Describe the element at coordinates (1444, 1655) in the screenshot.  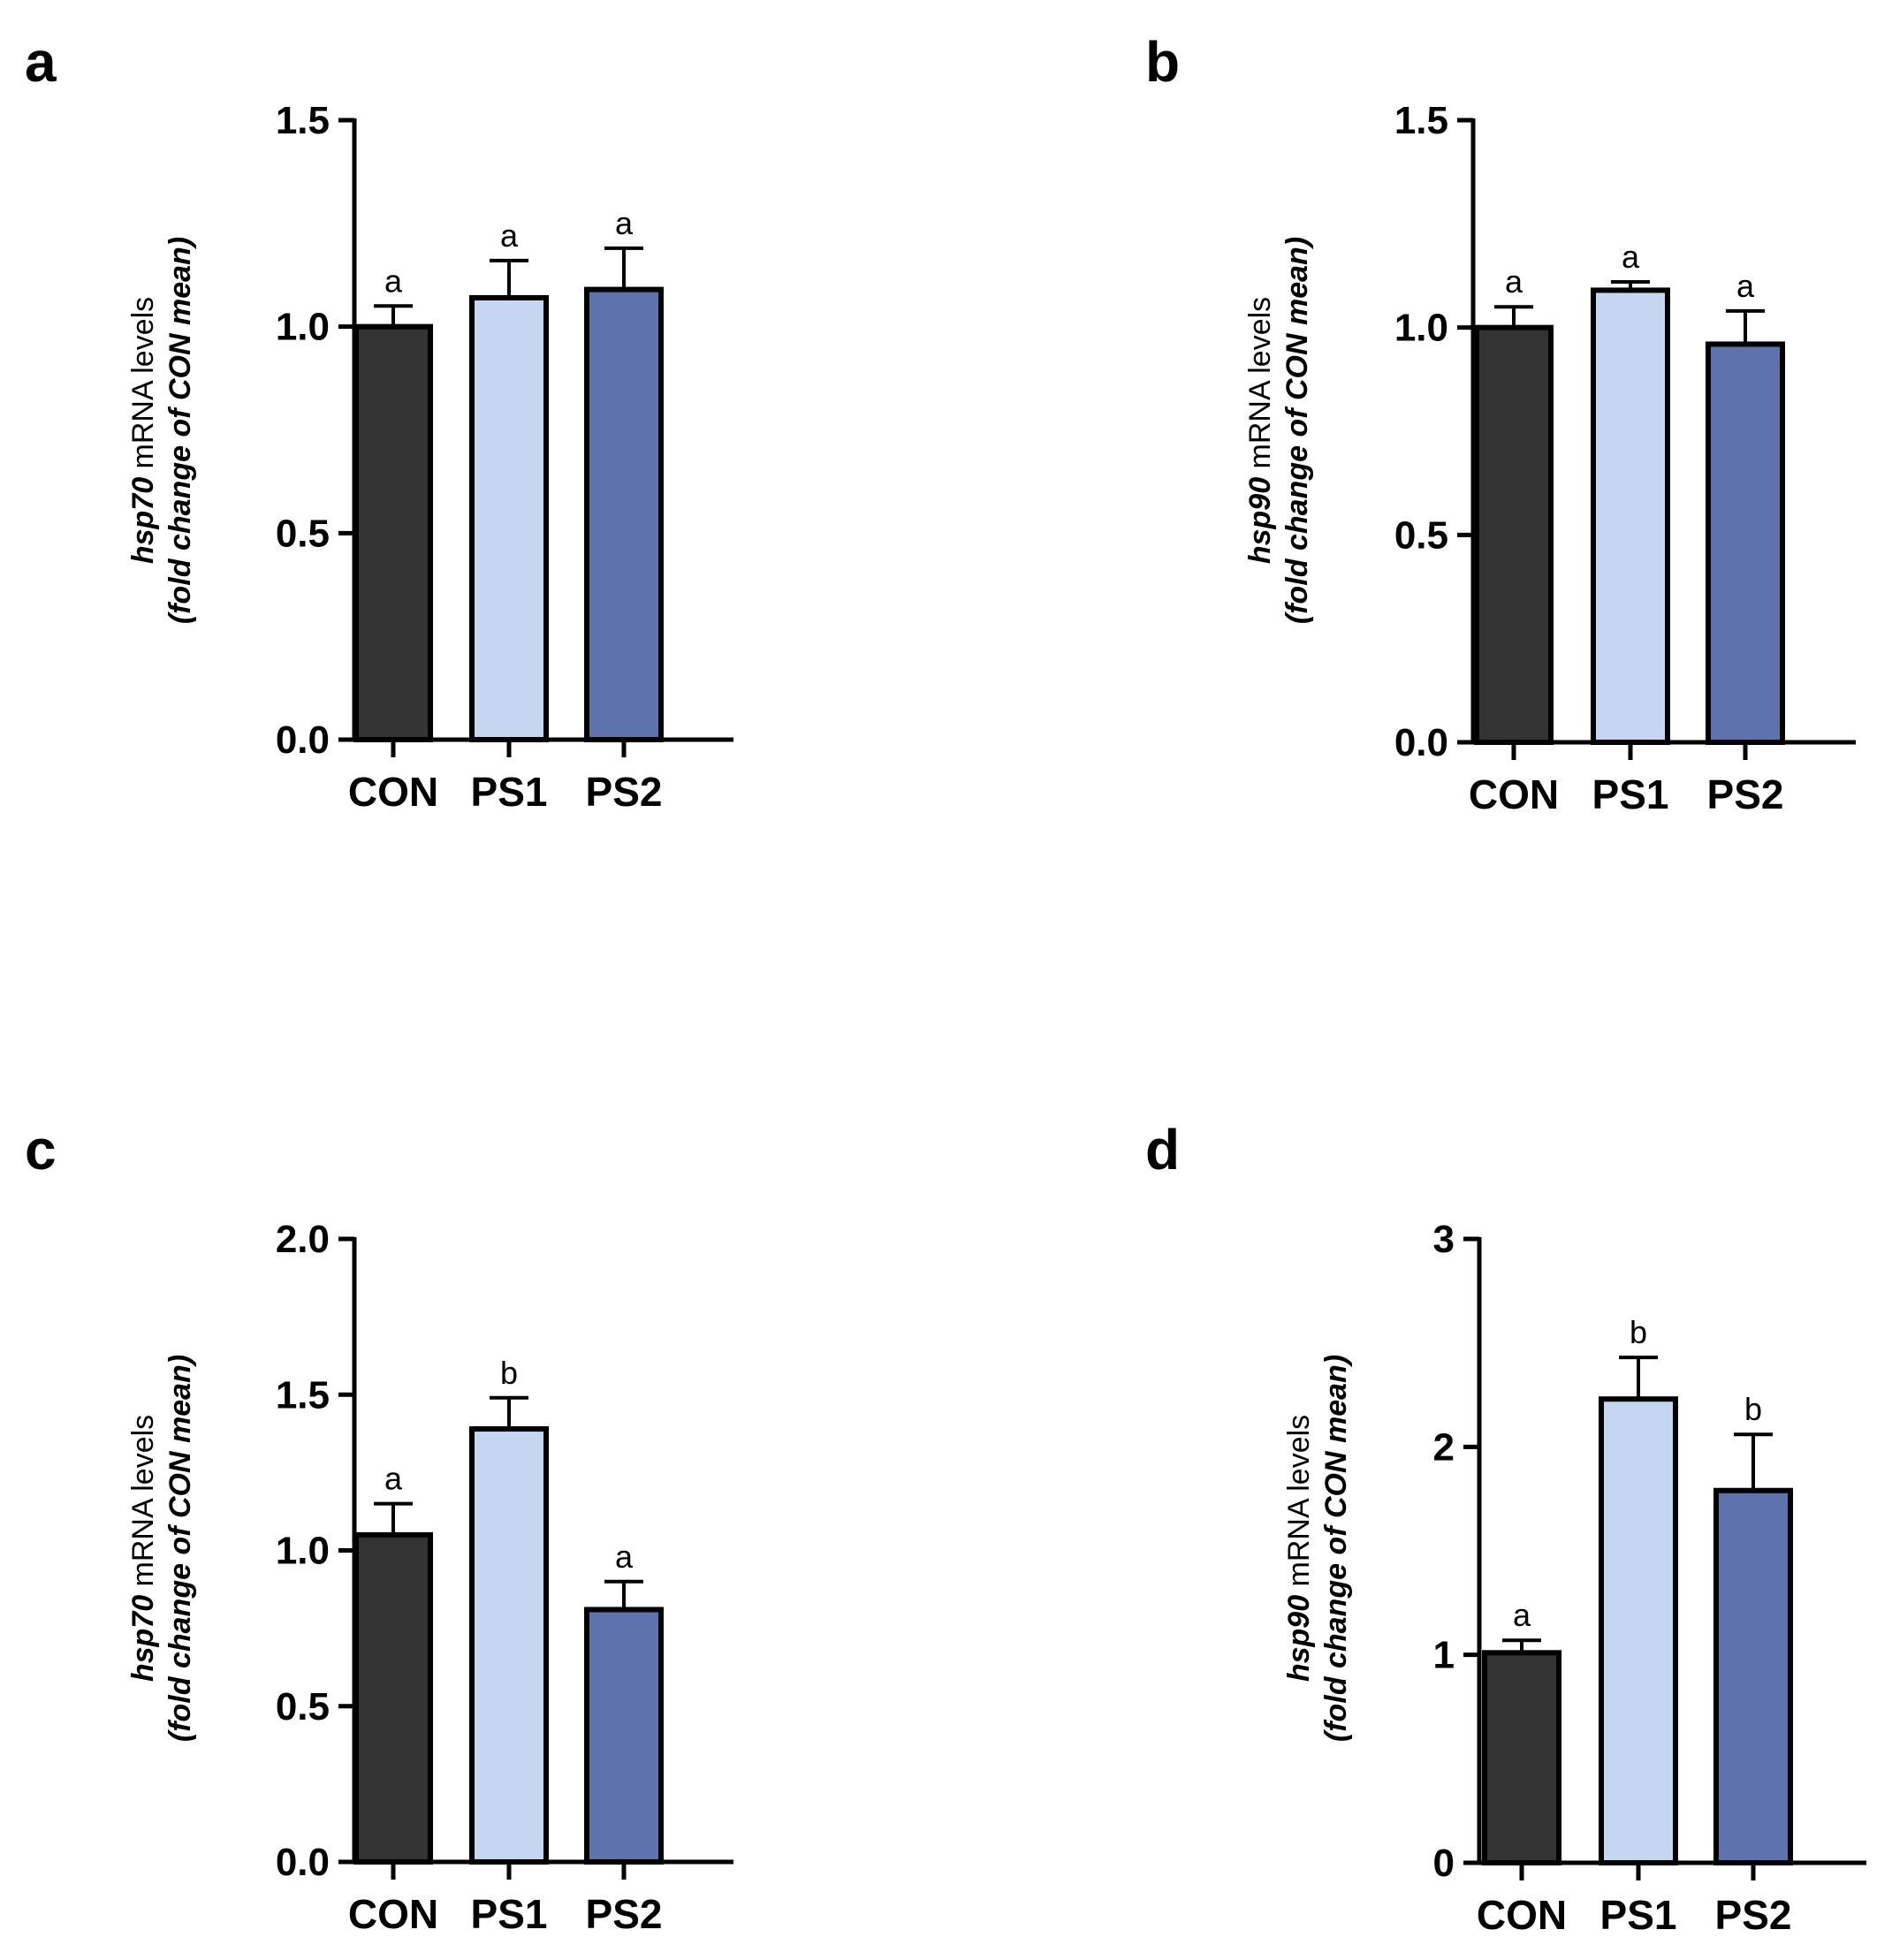
I see `y-tick-label: 1` at that location.